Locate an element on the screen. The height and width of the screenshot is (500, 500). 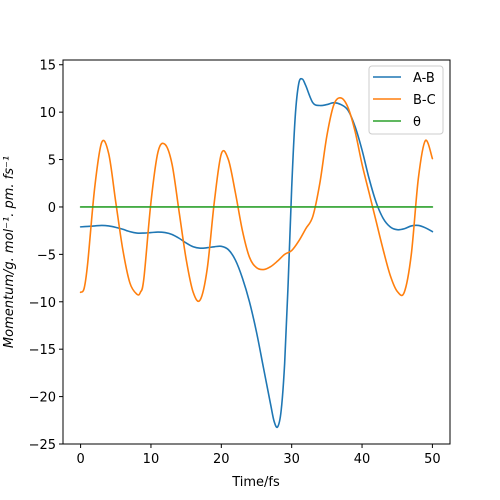
x-tick-label: 10 is located at coordinates (151, 459).